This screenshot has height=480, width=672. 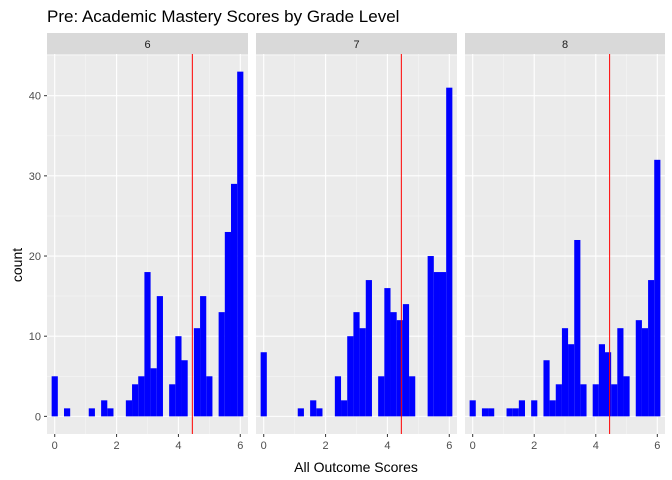 I want to click on y-axis: 0 10 20 30 40, so click(x=38, y=257).